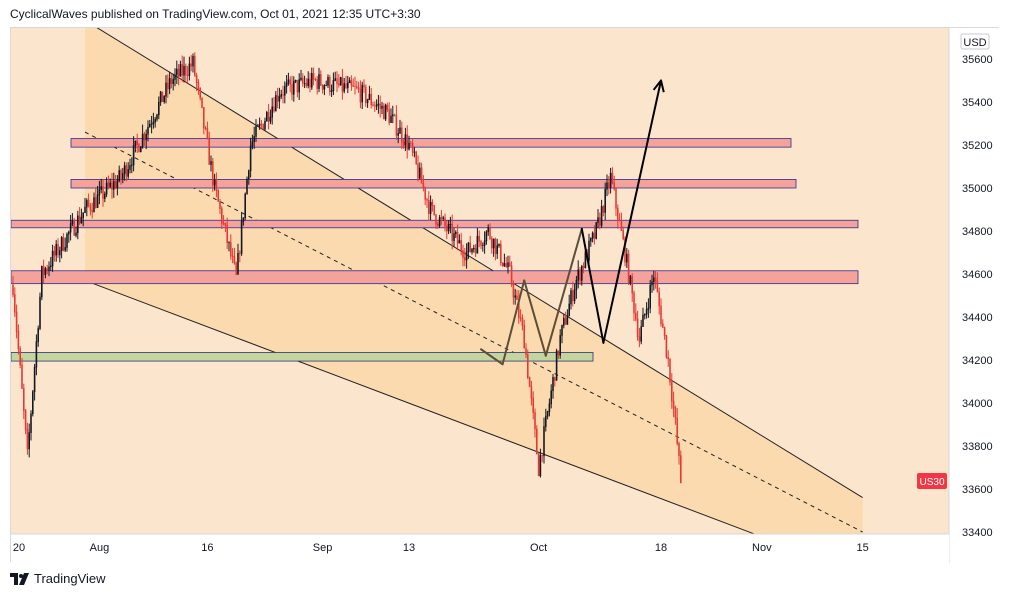 The image size is (1009, 598). I want to click on x-tick-label: 13, so click(409, 548).